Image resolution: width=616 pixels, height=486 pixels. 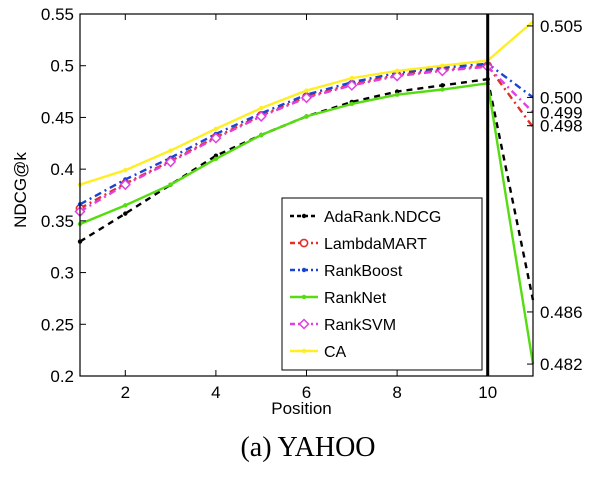 I want to click on legend-item: RankSVM, so click(x=343, y=325).